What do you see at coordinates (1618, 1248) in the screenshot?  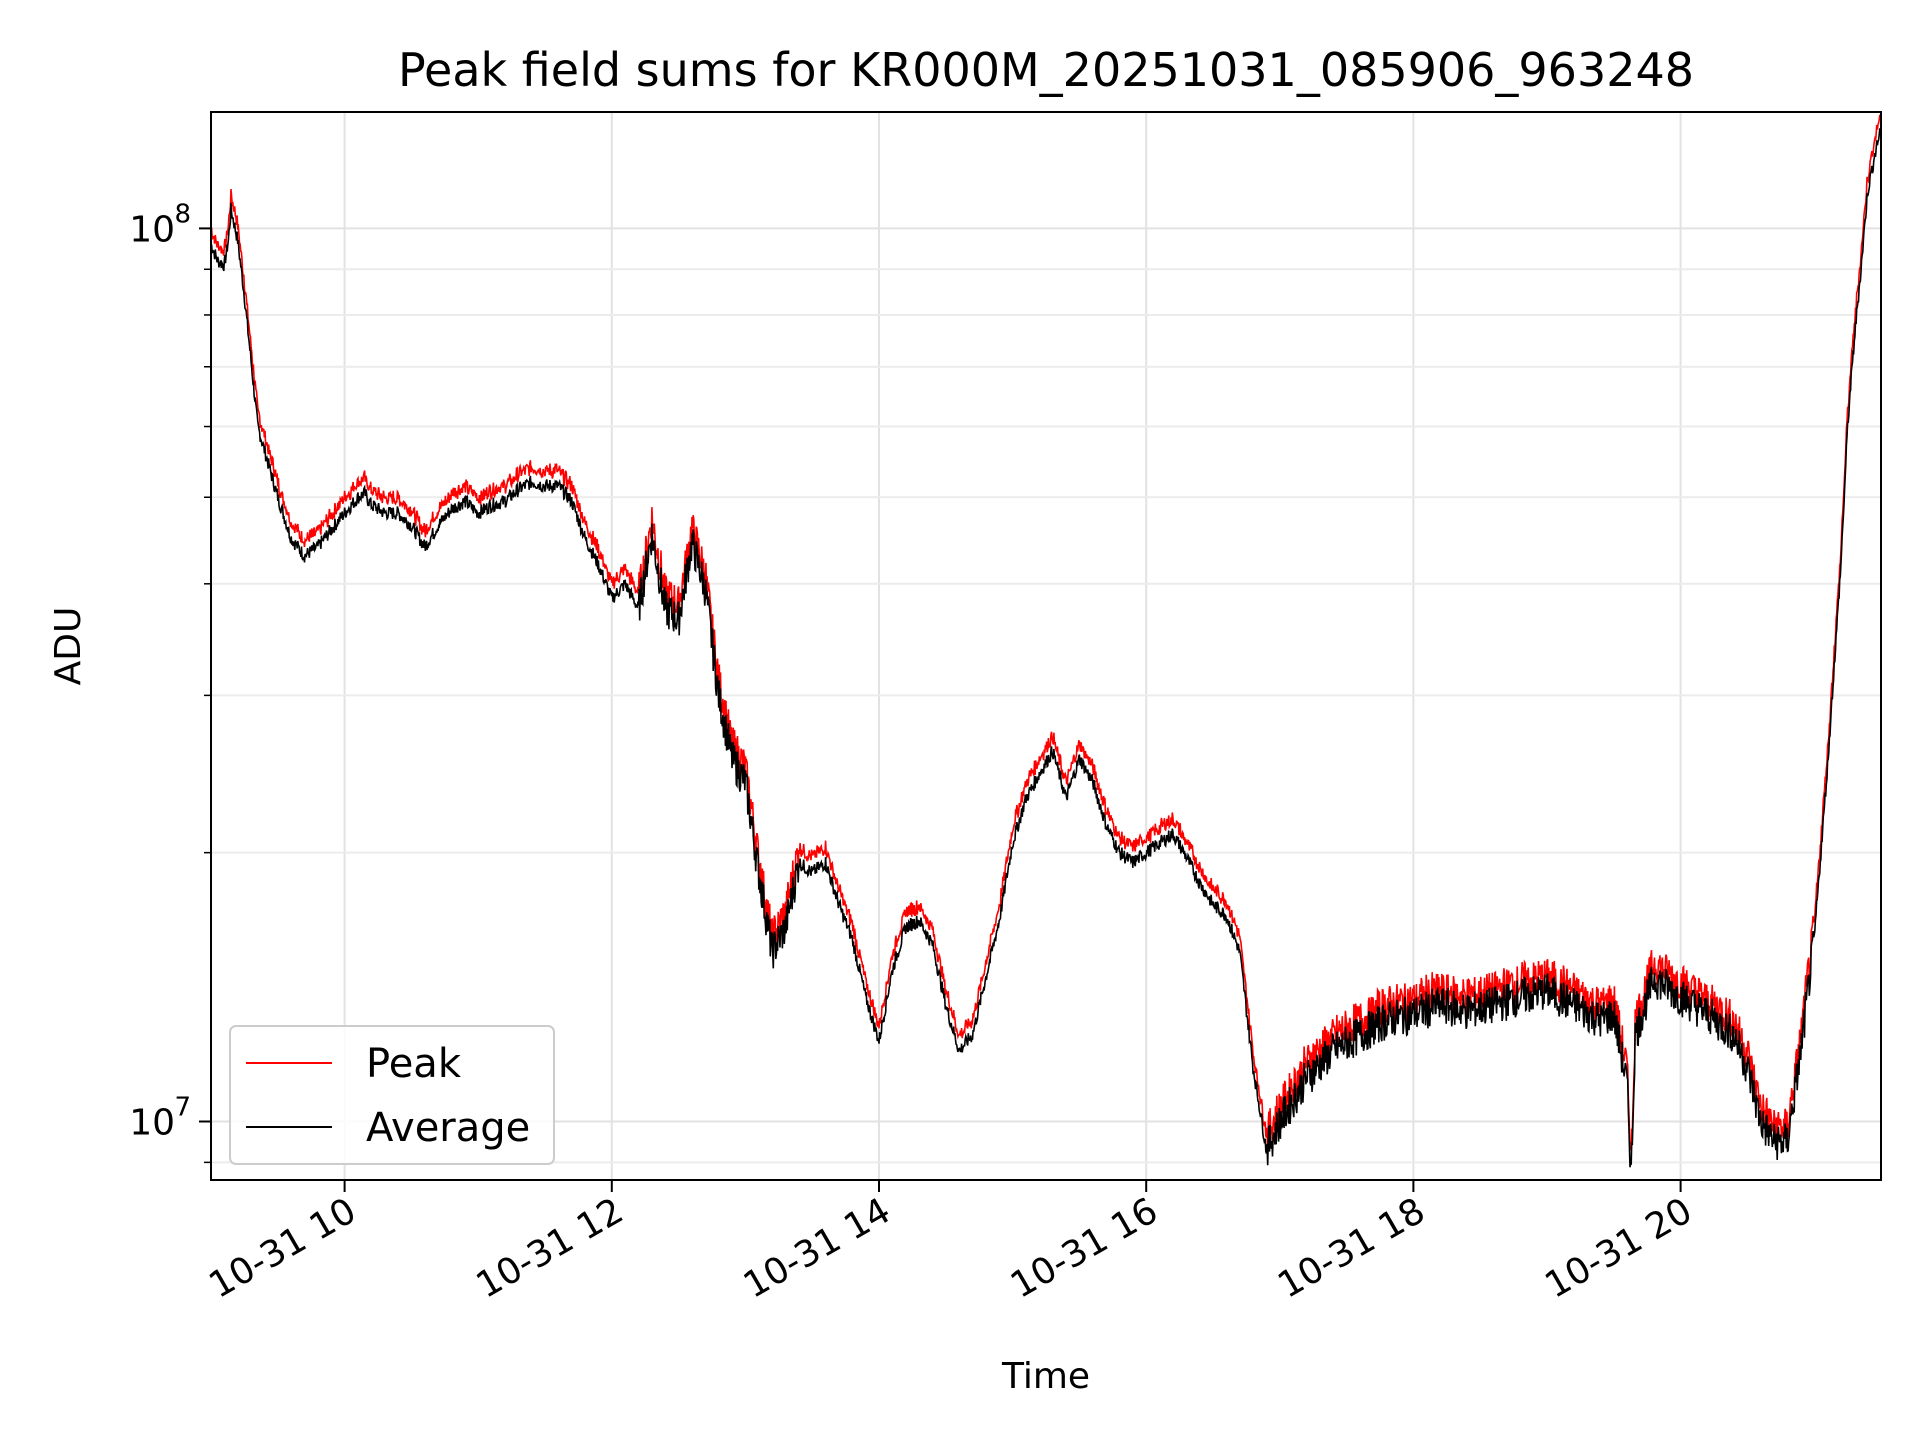 I see `x-tick-label: 10-31 20` at bounding box center [1618, 1248].